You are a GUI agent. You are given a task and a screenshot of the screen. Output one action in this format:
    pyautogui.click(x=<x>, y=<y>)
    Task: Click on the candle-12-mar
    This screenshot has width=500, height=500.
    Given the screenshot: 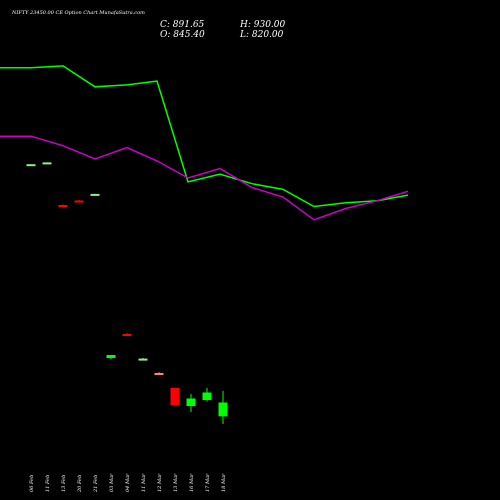 What is the action you would take?
    pyautogui.click(x=159, y=373)
    